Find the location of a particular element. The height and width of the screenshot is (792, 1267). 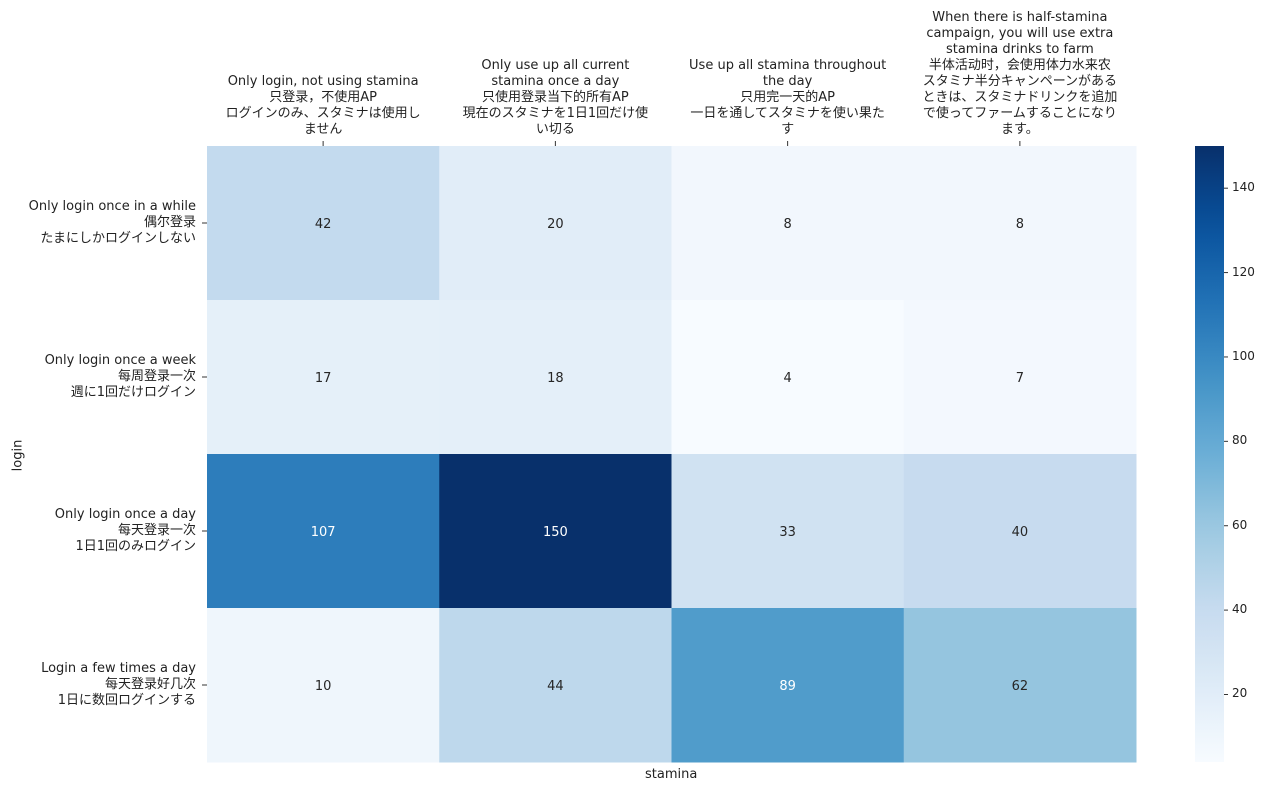

cell-value-r0-c1: 20 is located at coordinates (555, 224).